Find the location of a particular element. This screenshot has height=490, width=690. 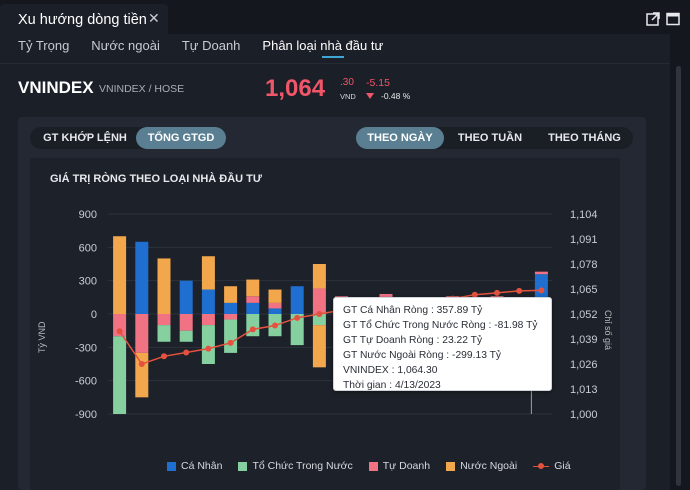

tab-phan-loai: Phân loại nhà đầu tư is located at coordinates (322, 49).